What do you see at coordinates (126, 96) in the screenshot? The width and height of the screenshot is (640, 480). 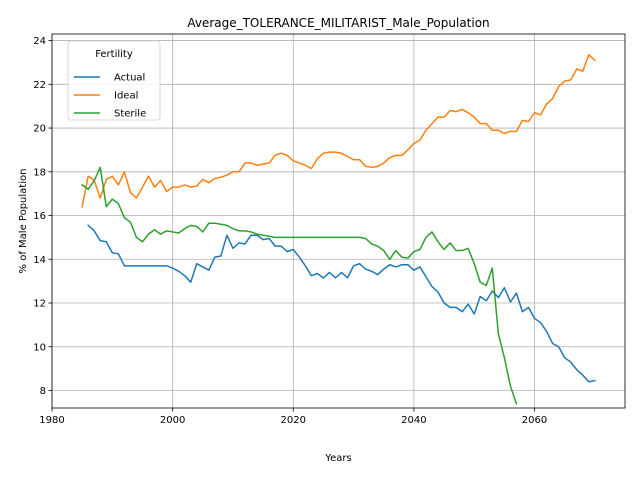 I see `legend-label-ideal: Ideal` at bounding box center [126, 96].